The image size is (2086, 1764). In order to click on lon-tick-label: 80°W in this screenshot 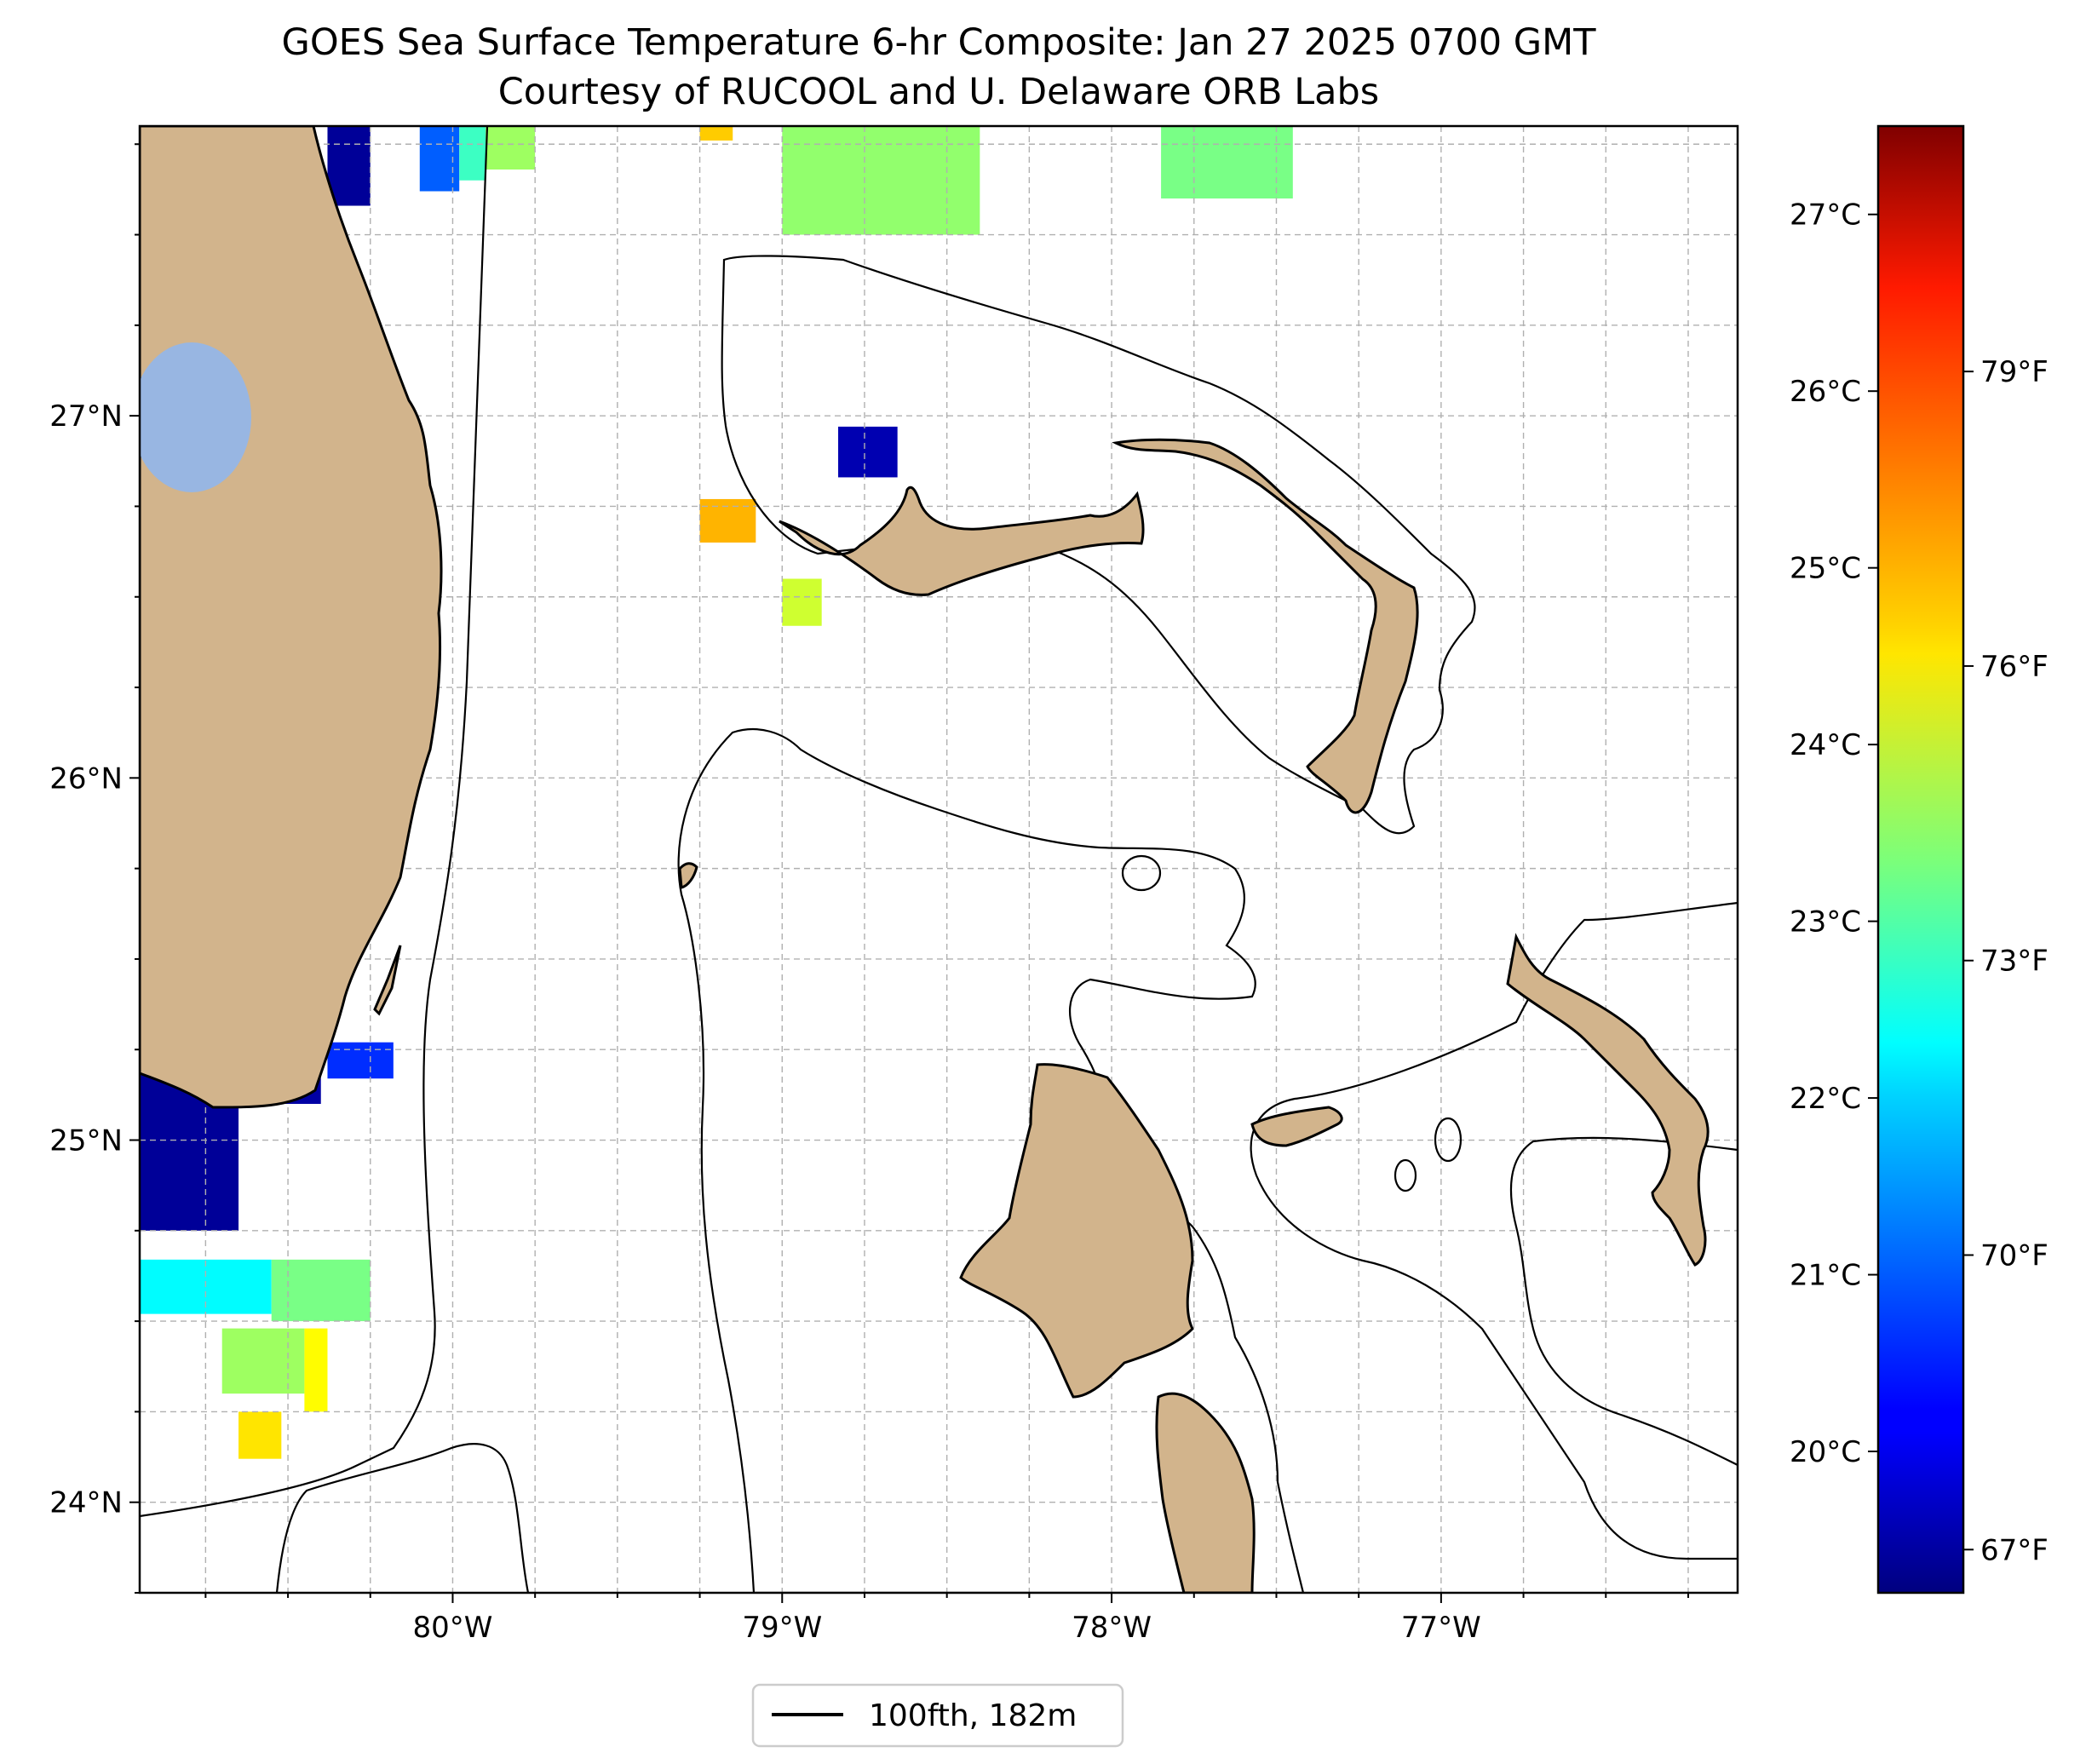, I will do `click(453, 1628)`.